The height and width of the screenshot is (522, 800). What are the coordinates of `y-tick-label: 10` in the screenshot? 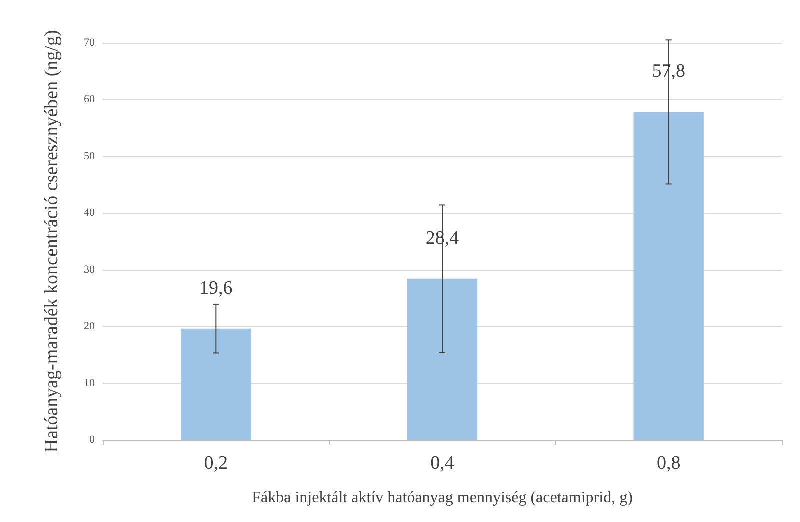 It's located at (90, 383).